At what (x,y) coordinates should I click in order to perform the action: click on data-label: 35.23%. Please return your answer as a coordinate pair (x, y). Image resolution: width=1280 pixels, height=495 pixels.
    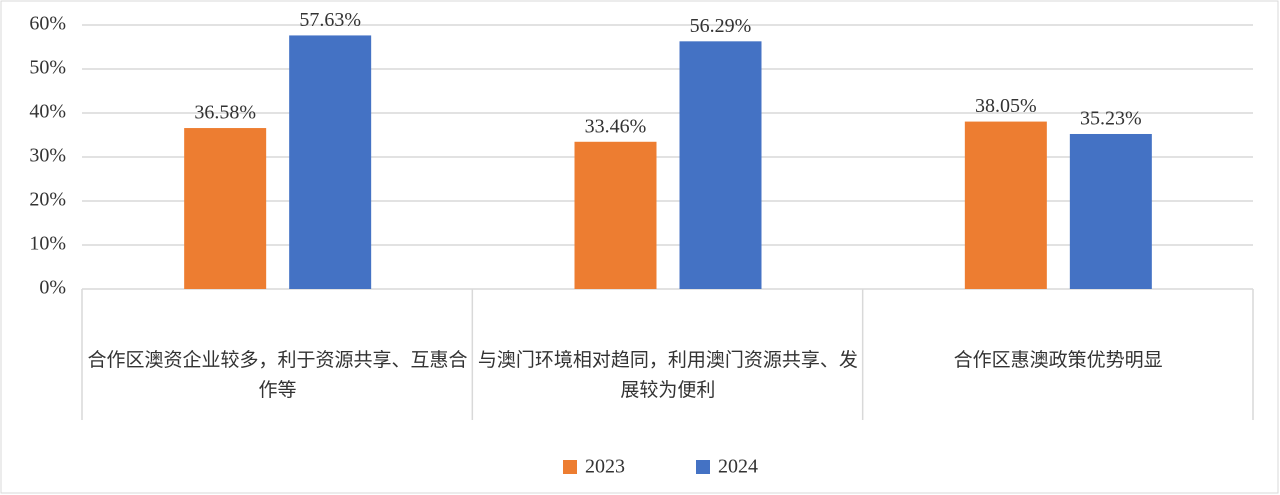
    Looking at the image, I should click on (1111, 119).